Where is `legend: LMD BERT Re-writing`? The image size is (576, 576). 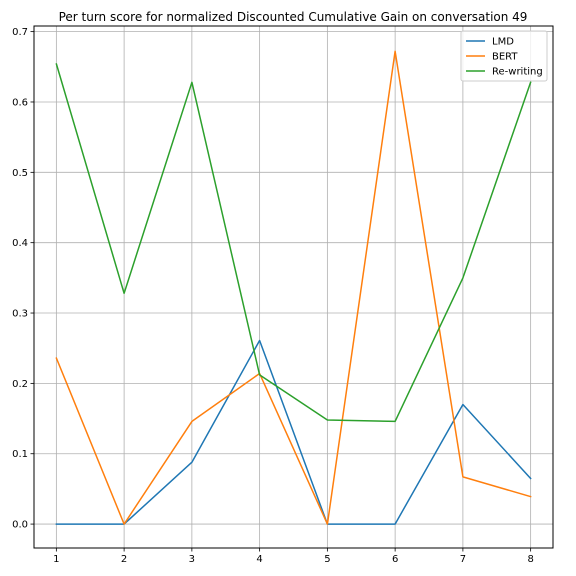
legend: LMD BERT Re-writing is located at coordinates (504, 56).